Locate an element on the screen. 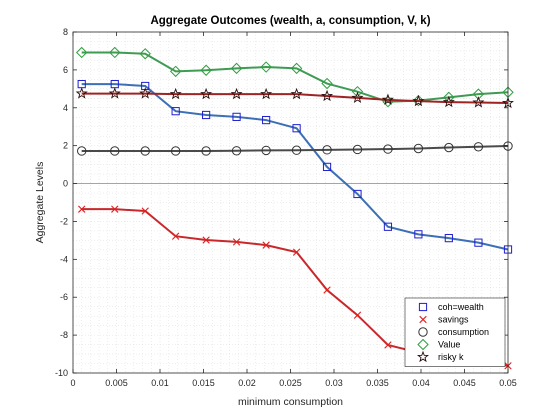 This screenshot has width=560, height=420. x-axis-label: minimum consumption is located at coordinates (290, 402).